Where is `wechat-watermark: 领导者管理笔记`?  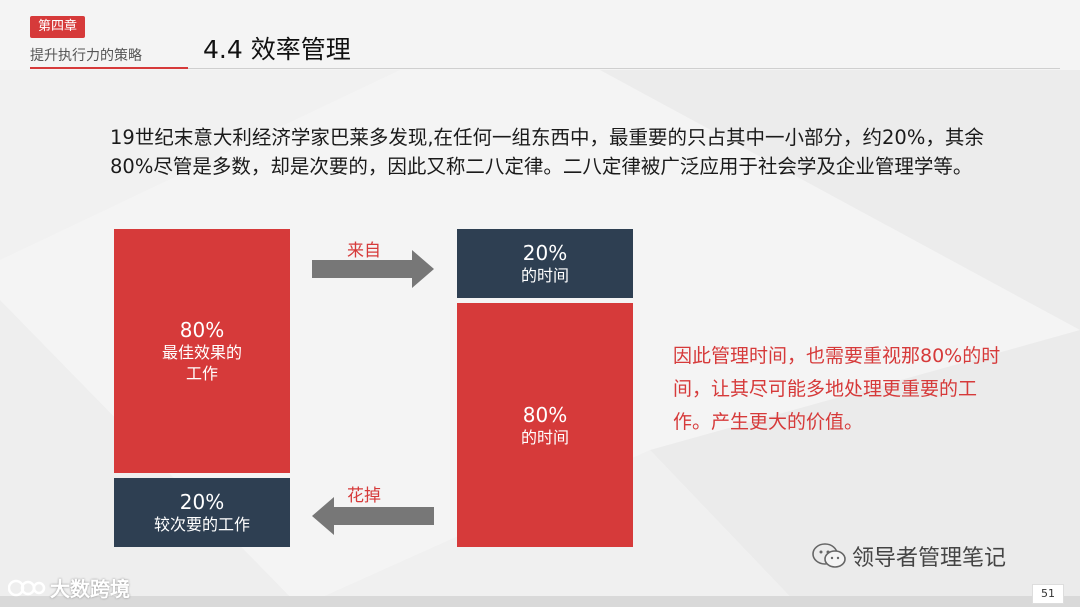
wechat-watermark: 领导者管理笔记 is located at coordinates (909, 556).